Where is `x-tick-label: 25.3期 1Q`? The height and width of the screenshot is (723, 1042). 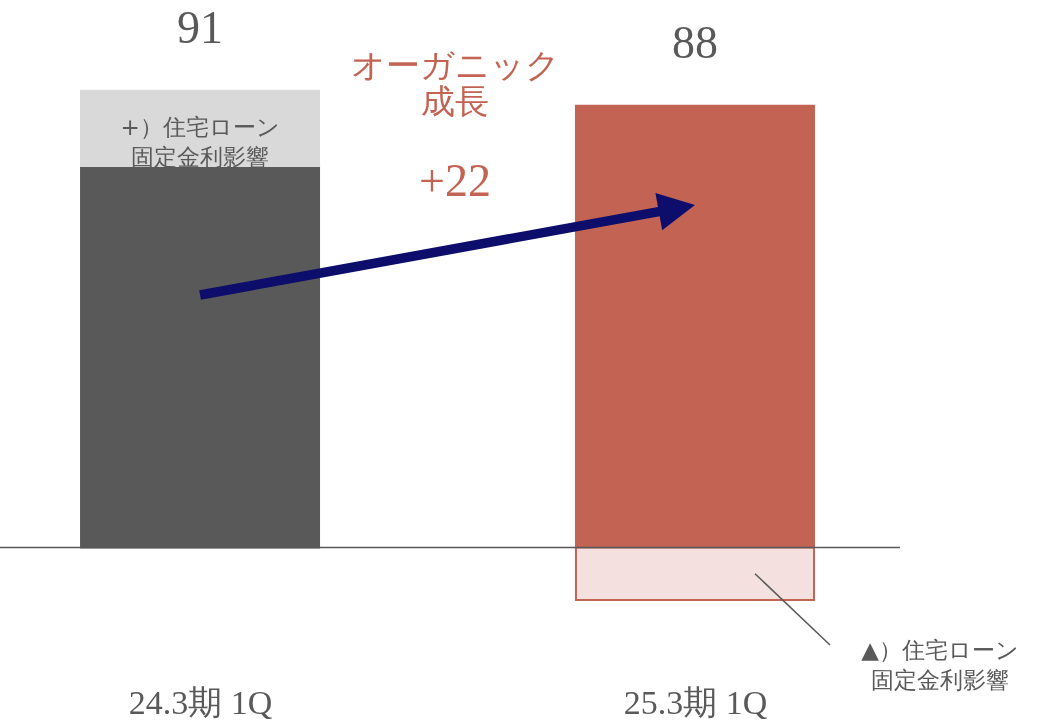 x-tick-label: 25.3期 1Q is located at coordinates (695, 702).